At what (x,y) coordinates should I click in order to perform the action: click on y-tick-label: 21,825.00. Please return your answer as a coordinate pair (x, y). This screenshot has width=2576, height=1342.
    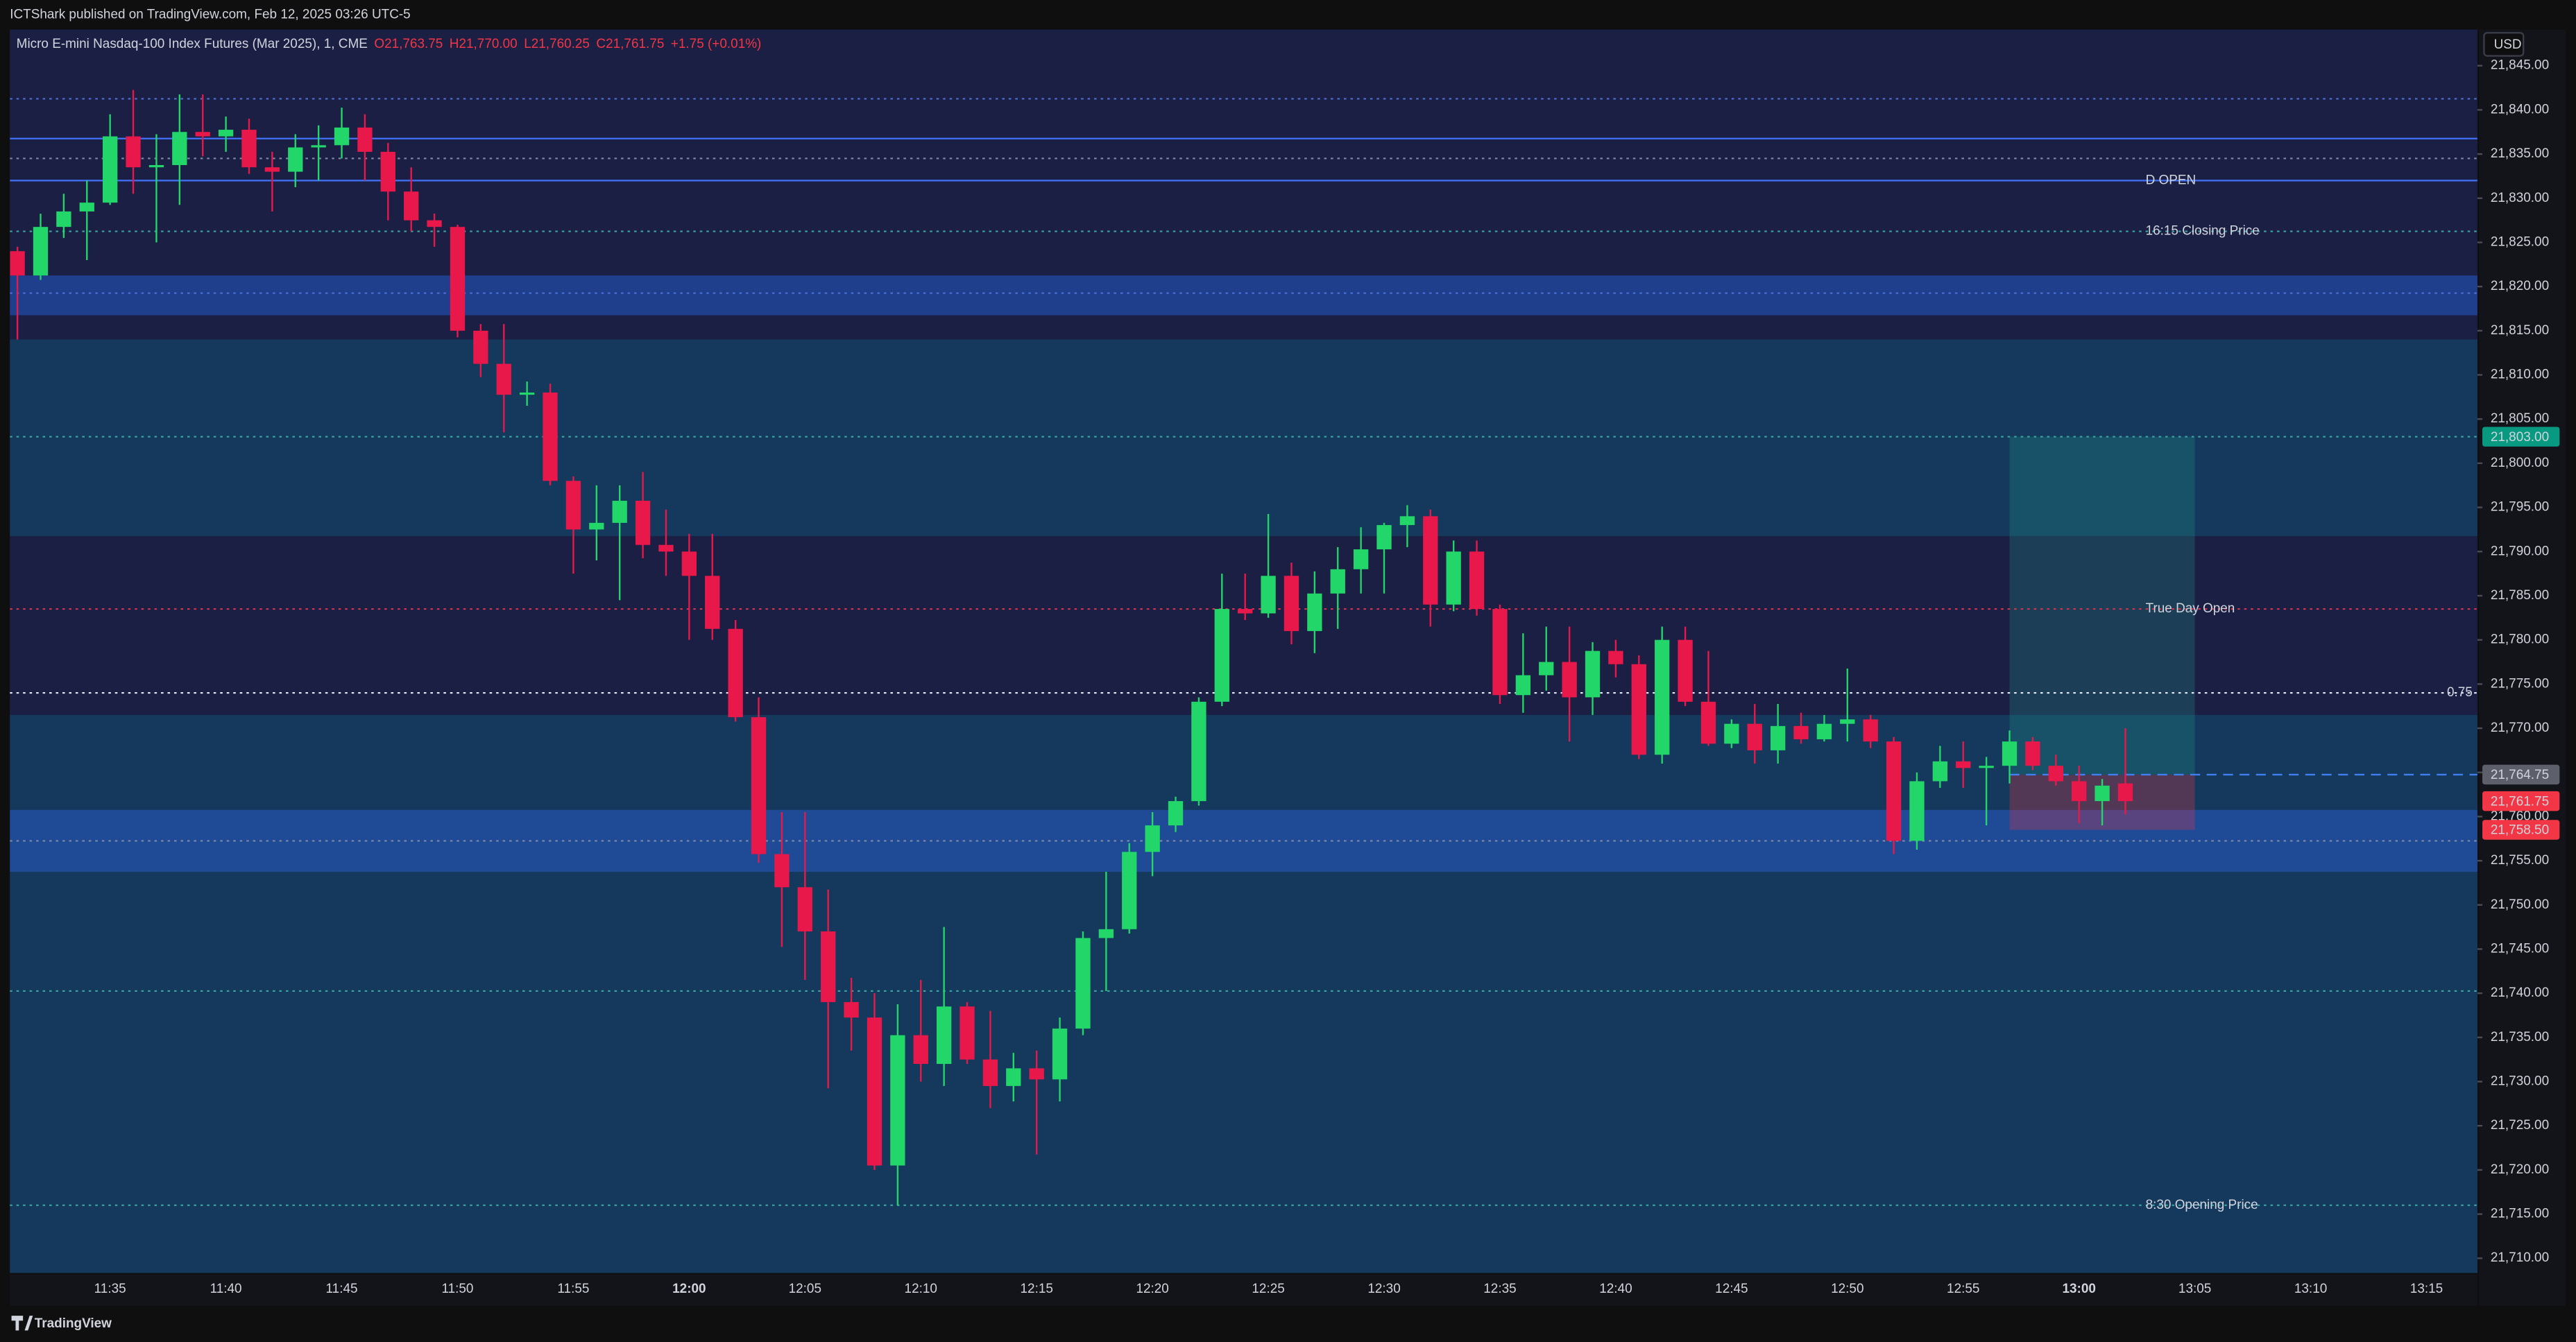
    Looking at the image, I should click on (2520, 241).